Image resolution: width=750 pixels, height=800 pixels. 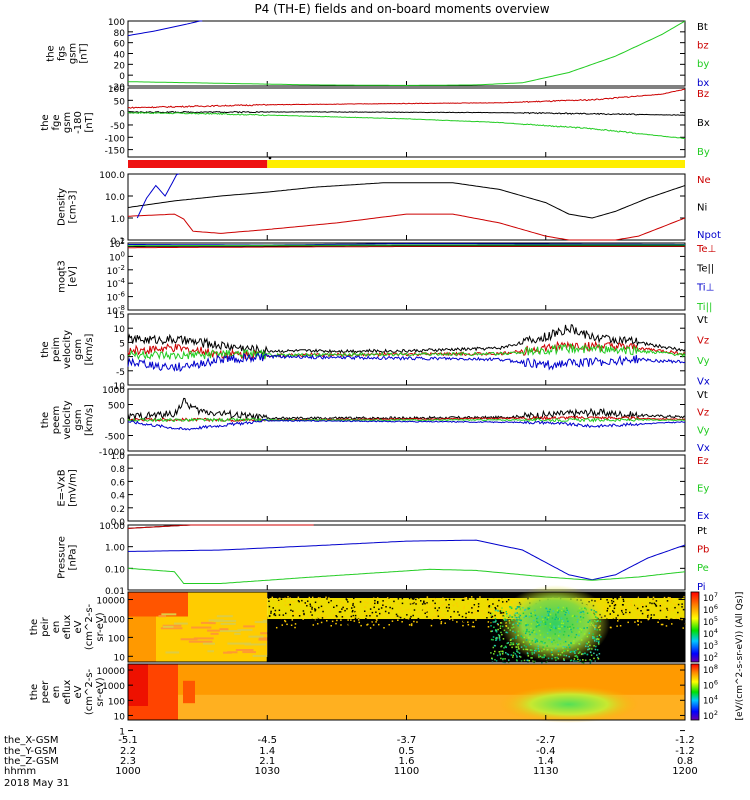 I want to click on y-axis-label: sr-eV), so click(x=100, y=626).